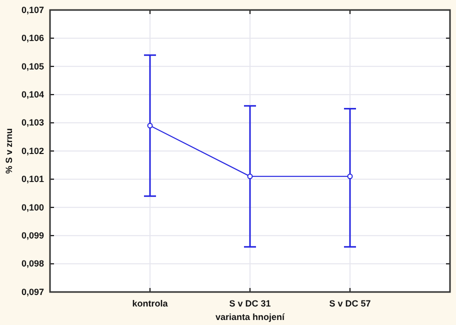  I want to click on y-tick-label: 0,099, so click(32, 235).